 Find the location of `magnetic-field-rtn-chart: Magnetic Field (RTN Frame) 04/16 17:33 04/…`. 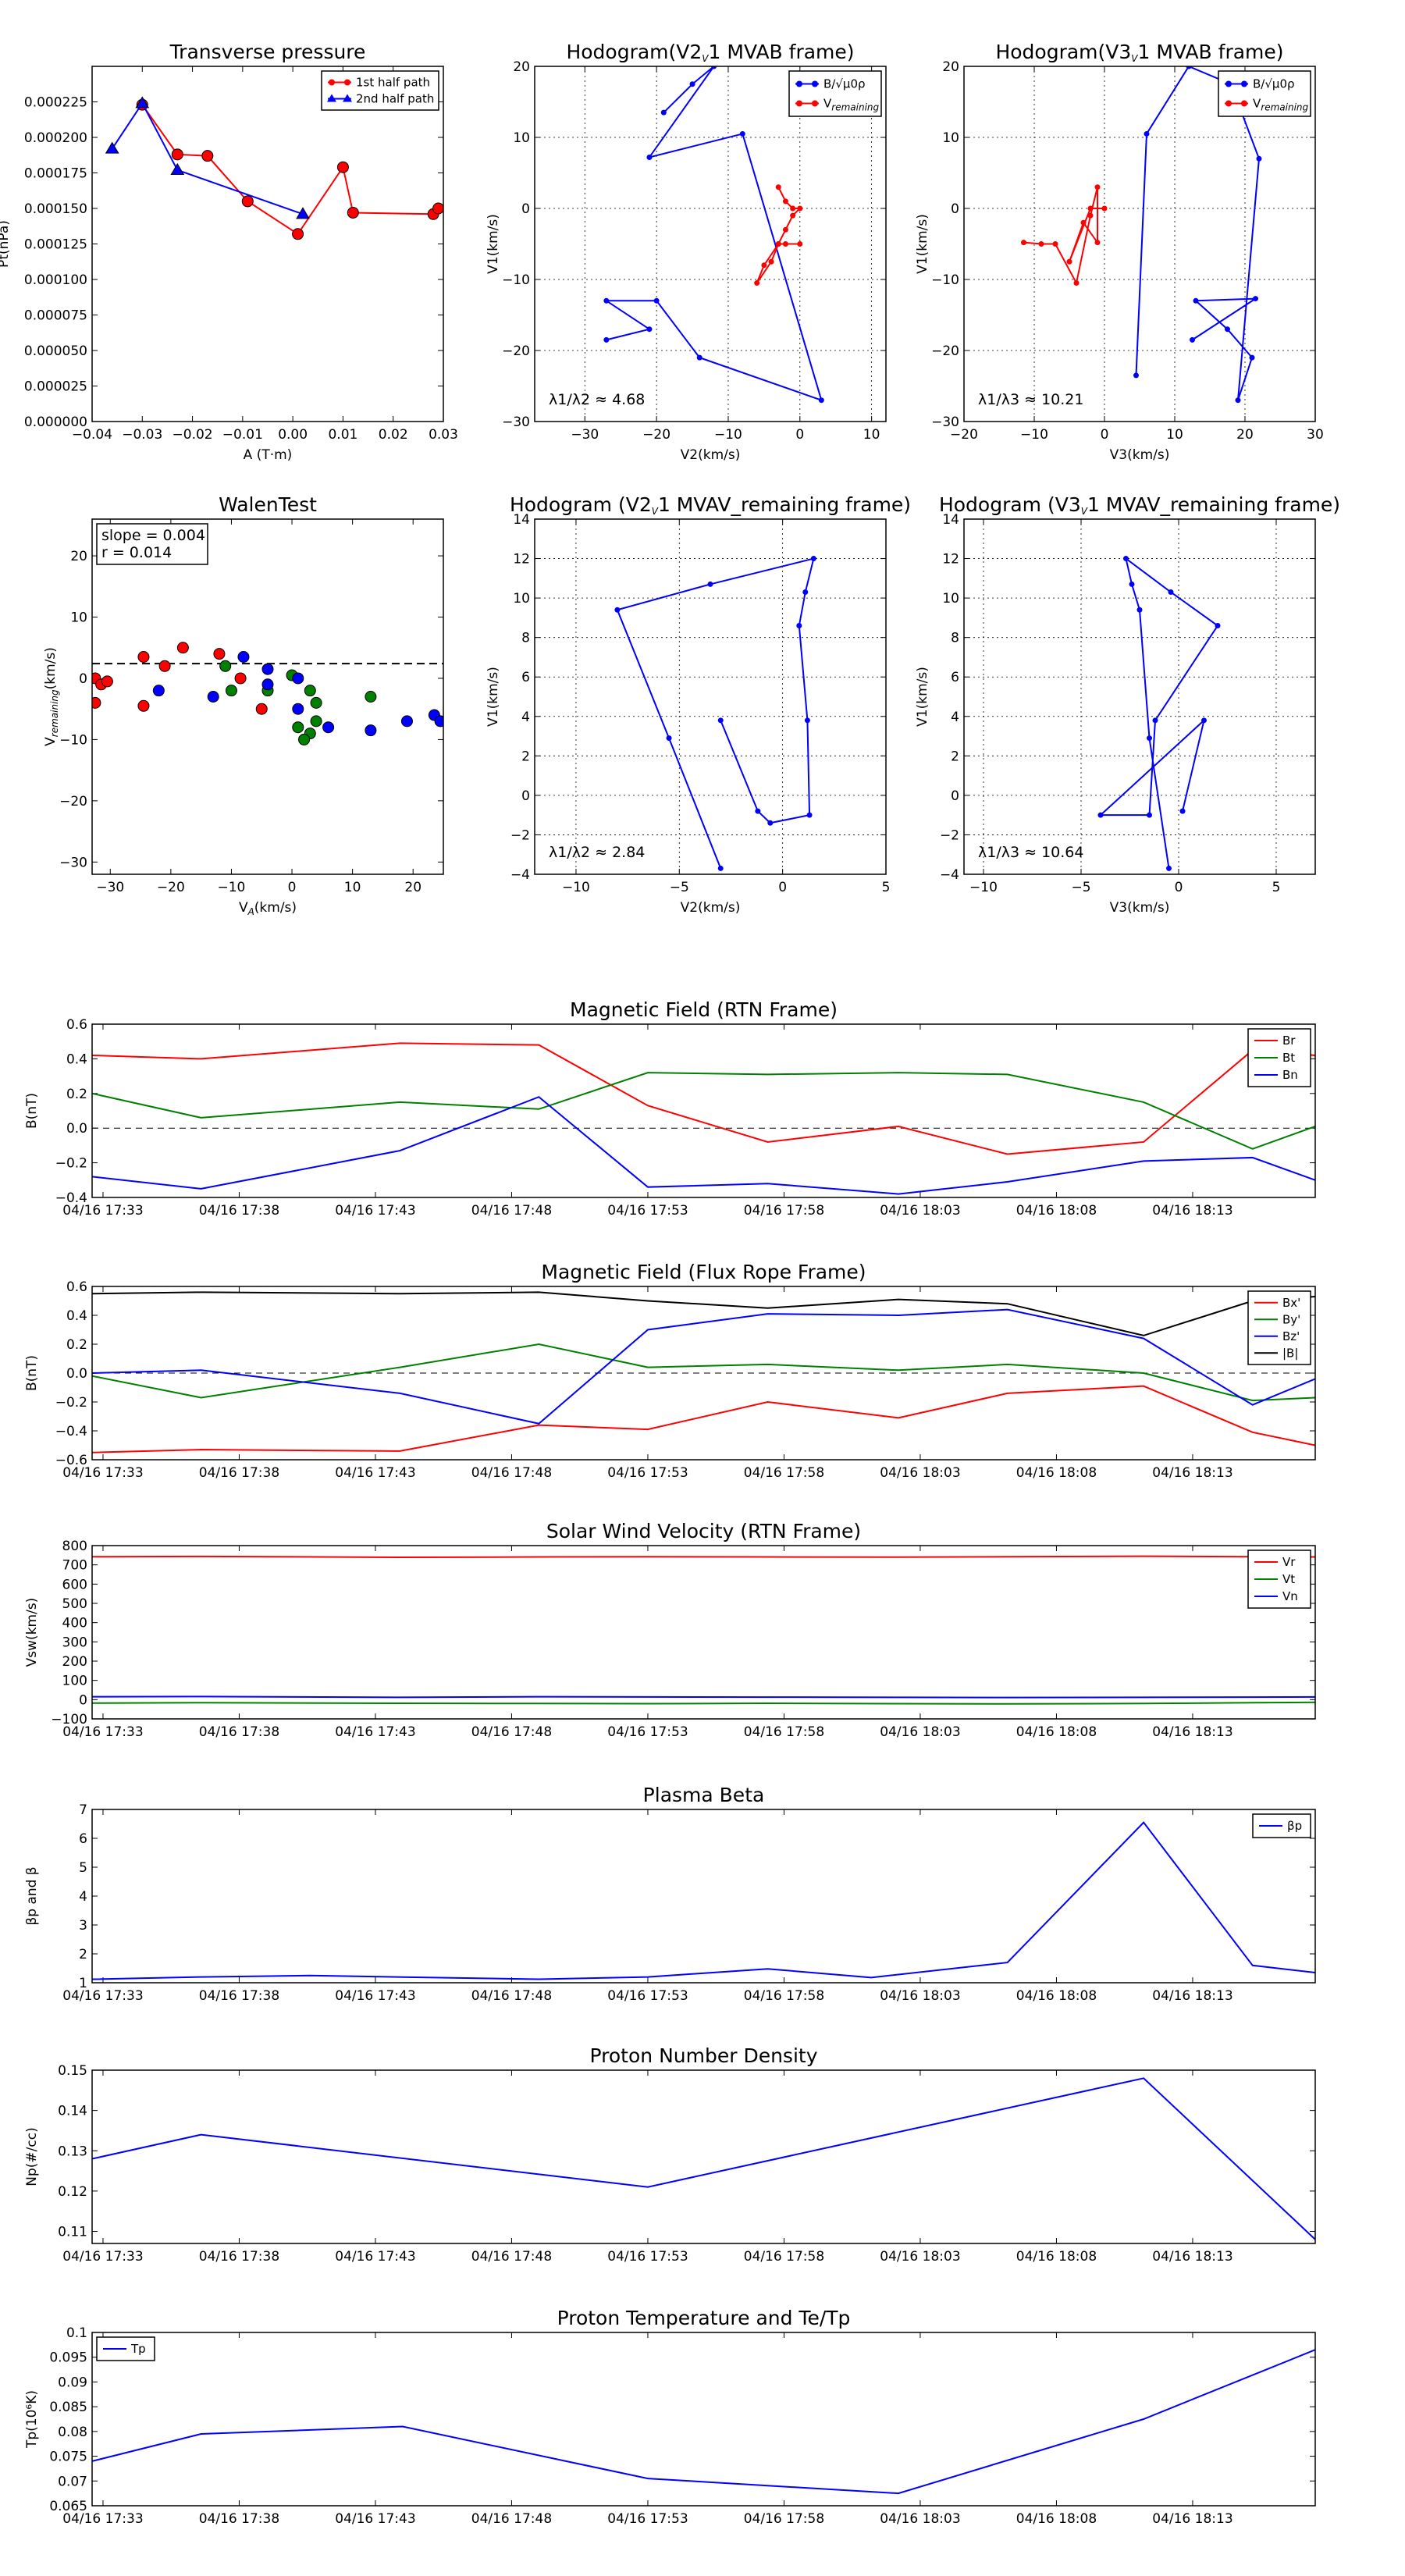

magnetic-field-rtn-chart: Magnetic Field (RTN Frame) 04/16 17:33 04/… is located at coordinates (670, 1108).